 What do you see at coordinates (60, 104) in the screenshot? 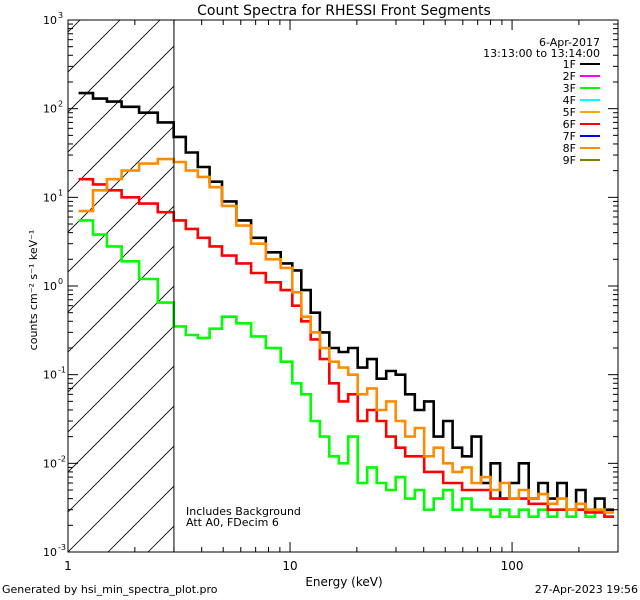
I see `y-tick-exponent: 2` at bounding box center [60, 104].